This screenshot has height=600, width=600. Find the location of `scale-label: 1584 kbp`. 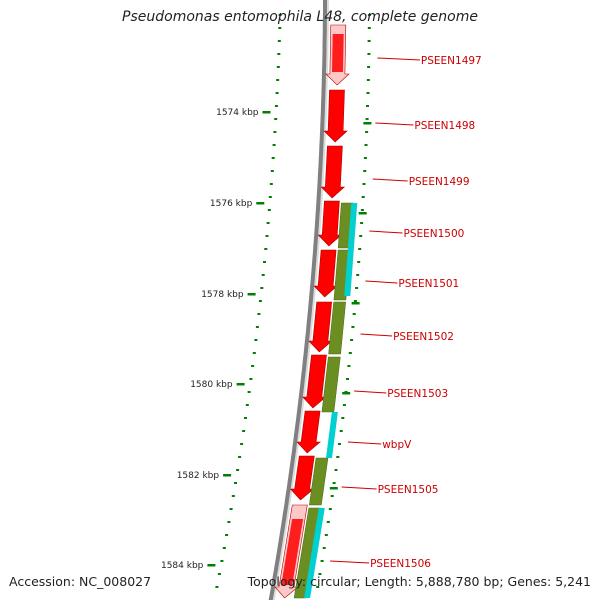

scale-label: 1584 kbp is located at coordinates (182, 566).